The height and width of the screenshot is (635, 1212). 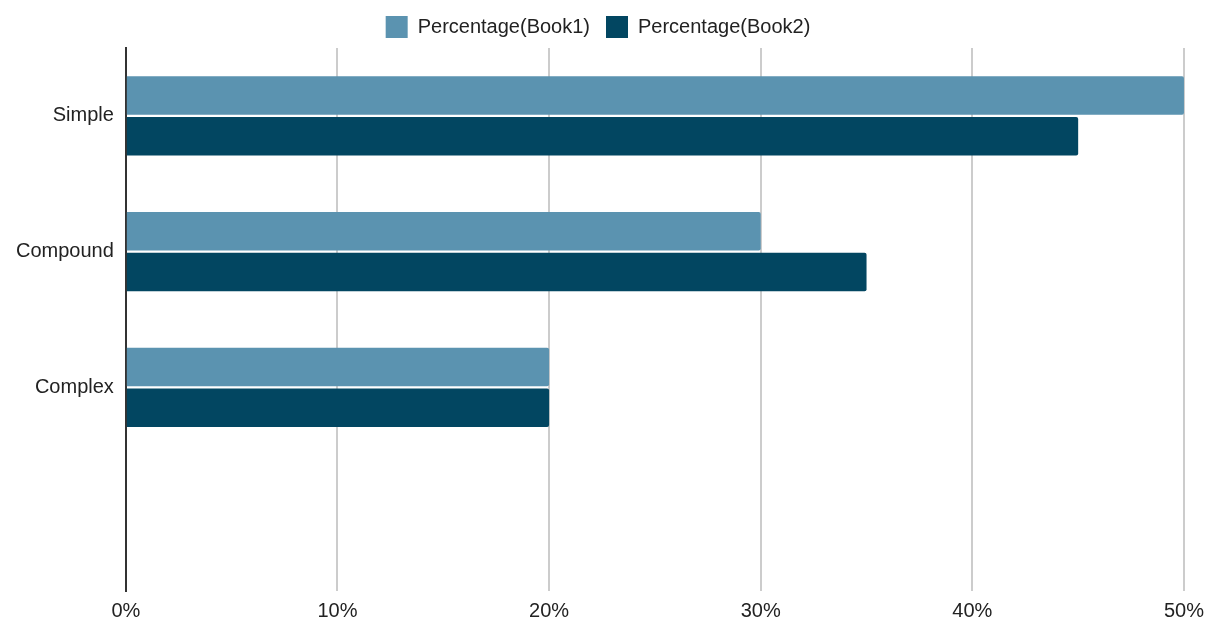 I want to click on y-tick-label: Complex, so click(x=74, y=385).